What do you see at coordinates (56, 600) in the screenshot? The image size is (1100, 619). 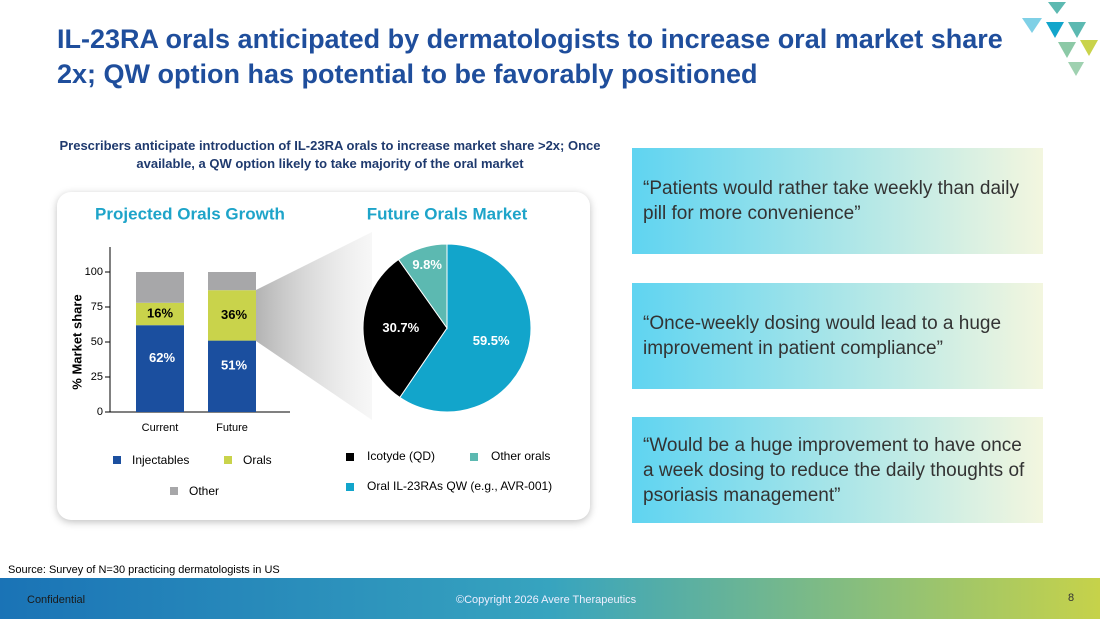 I see `footer-left: Confidential` at bounding box center [56, 600].